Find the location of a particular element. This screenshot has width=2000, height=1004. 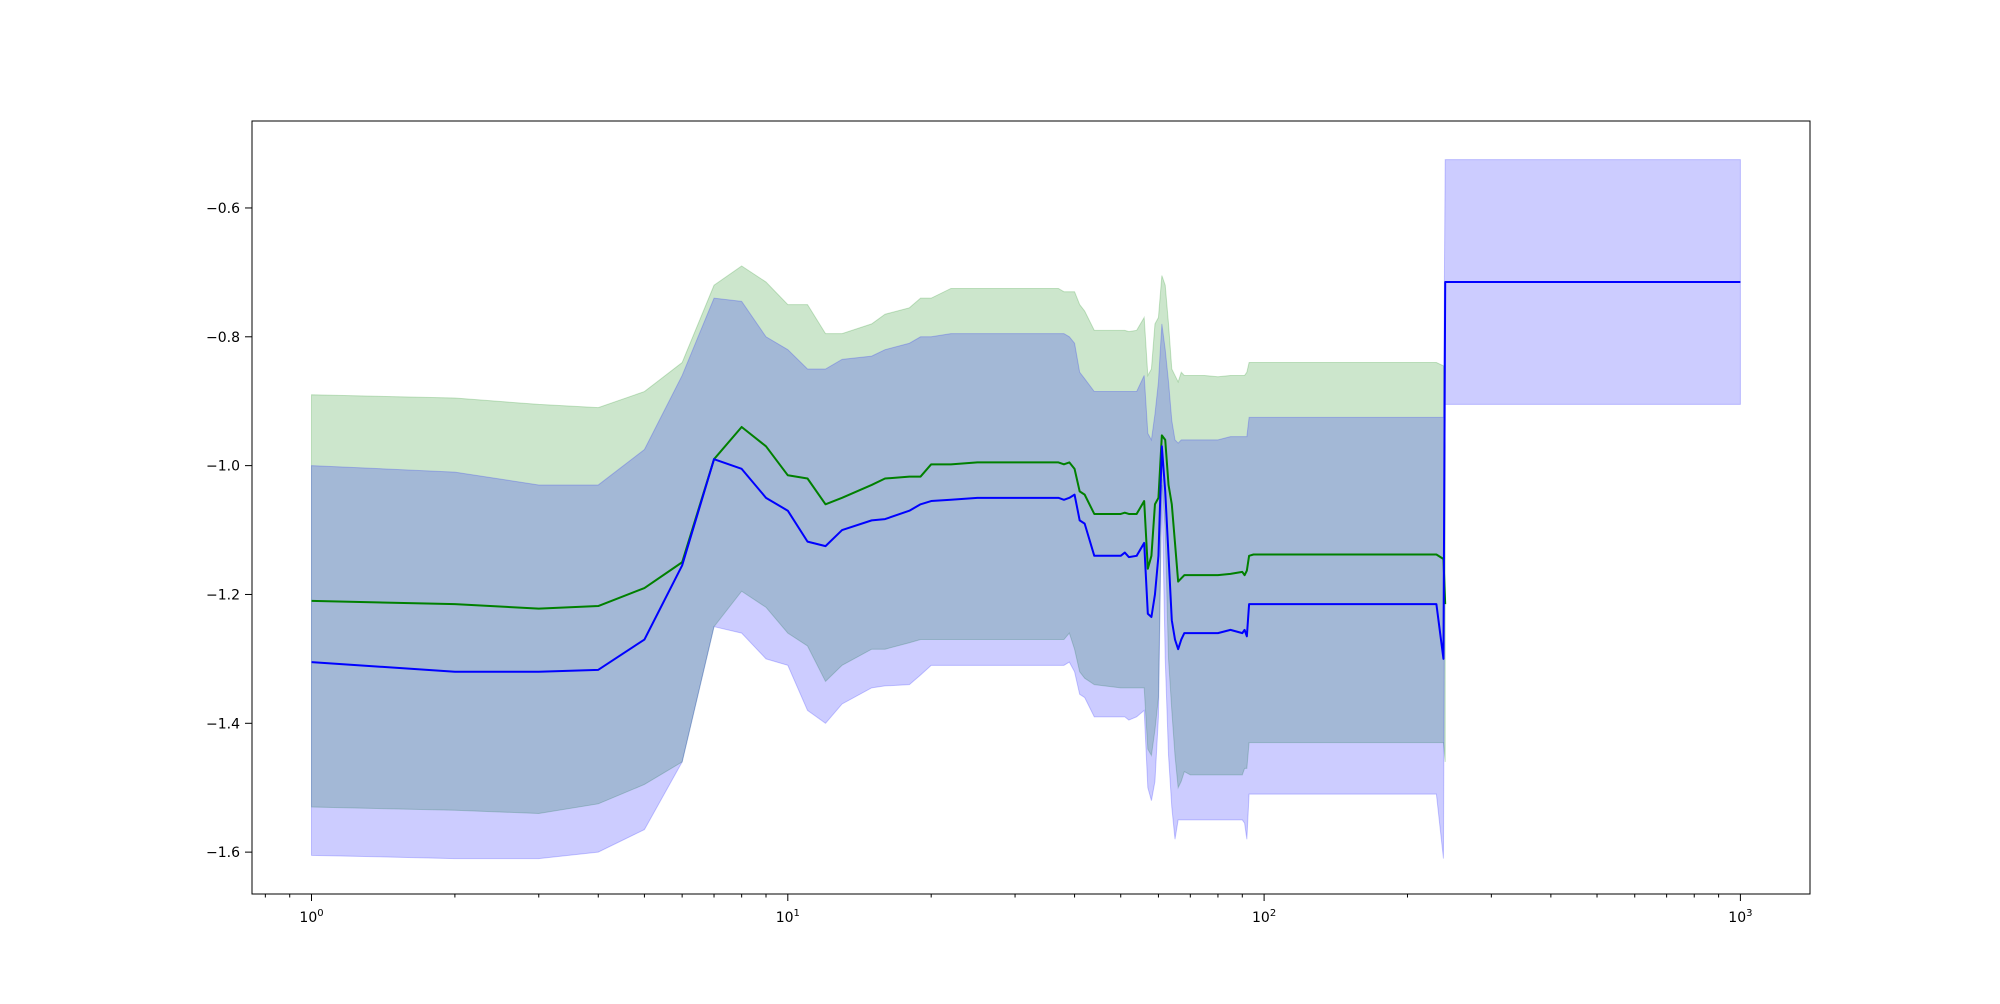

y-tick-label: −0.8 is located at coordinates (223, 338).